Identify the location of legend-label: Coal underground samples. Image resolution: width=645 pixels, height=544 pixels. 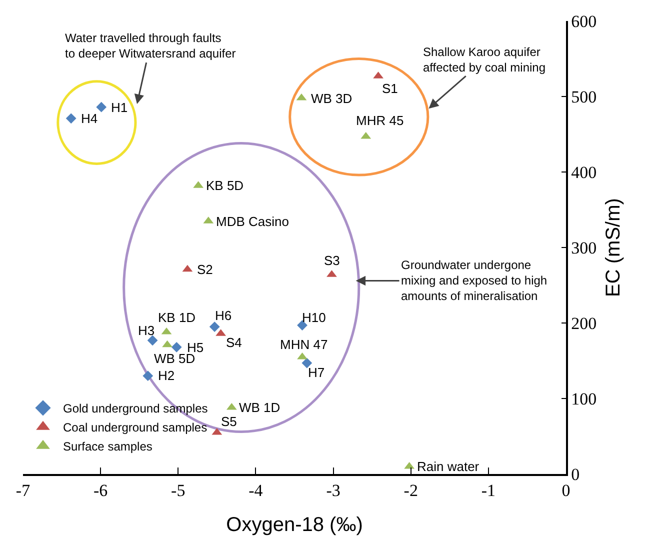
(135, 427).